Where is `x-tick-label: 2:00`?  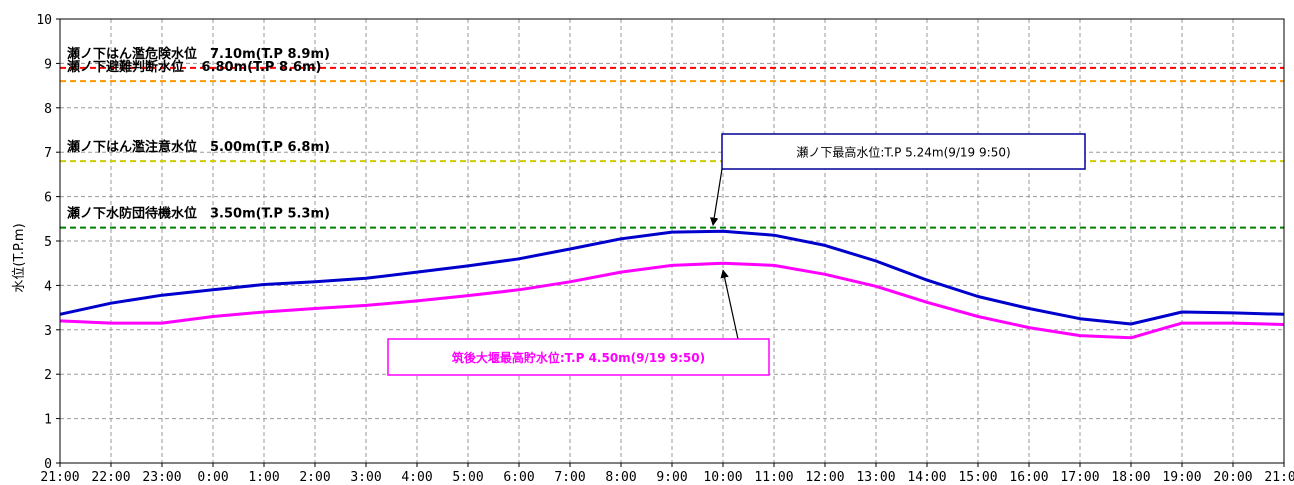
x-tick-label: 2:00 is located at coordinates (314, 477).